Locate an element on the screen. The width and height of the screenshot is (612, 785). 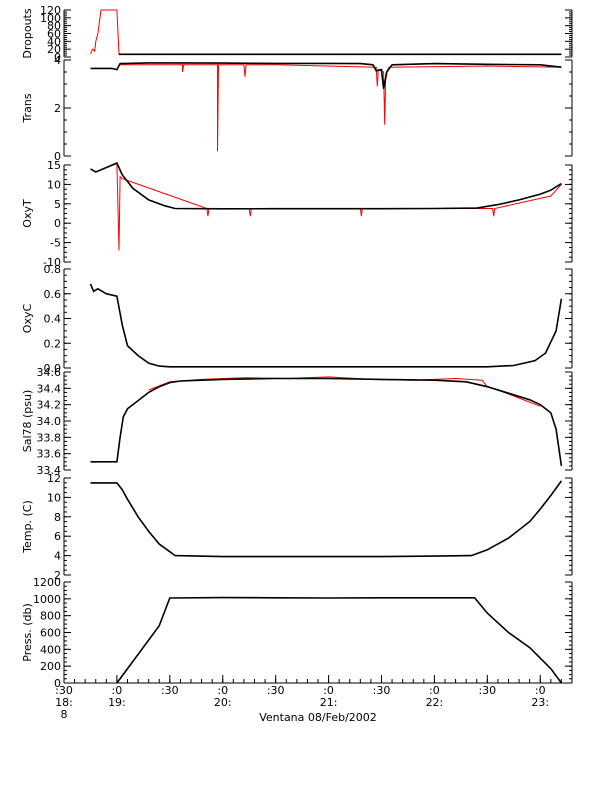
y-tick-label: 6 is located at coordinates (57, 536).